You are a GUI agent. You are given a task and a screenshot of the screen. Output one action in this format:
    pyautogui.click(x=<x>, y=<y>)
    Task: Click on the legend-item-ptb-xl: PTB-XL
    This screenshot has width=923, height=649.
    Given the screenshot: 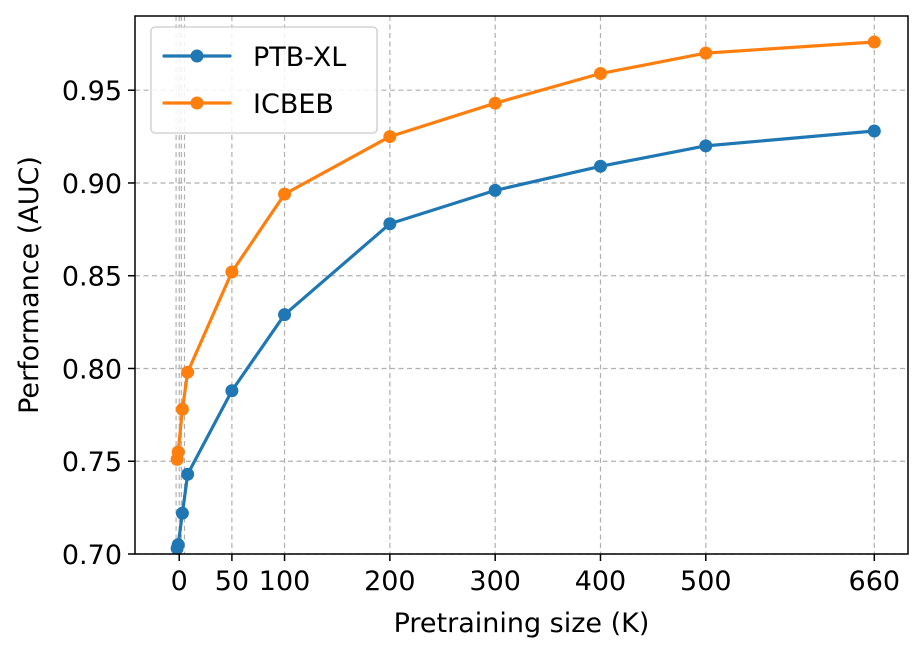 What is the action you would take?
    pyautogui.click(x=254, y=57)
    